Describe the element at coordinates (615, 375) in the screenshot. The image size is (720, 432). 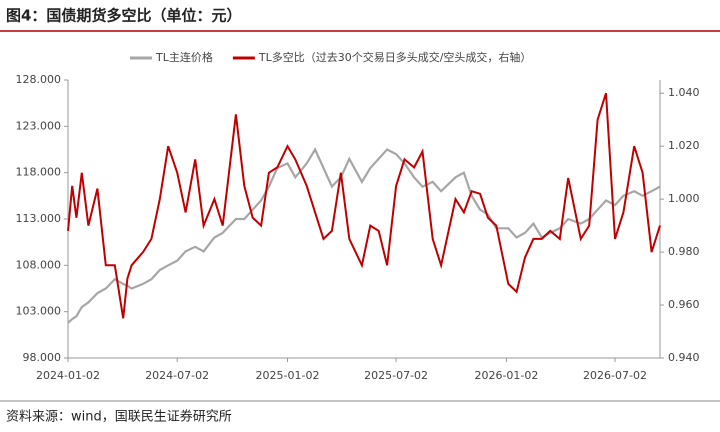
I see `x-tick-label: 2026-07-02` at that location.